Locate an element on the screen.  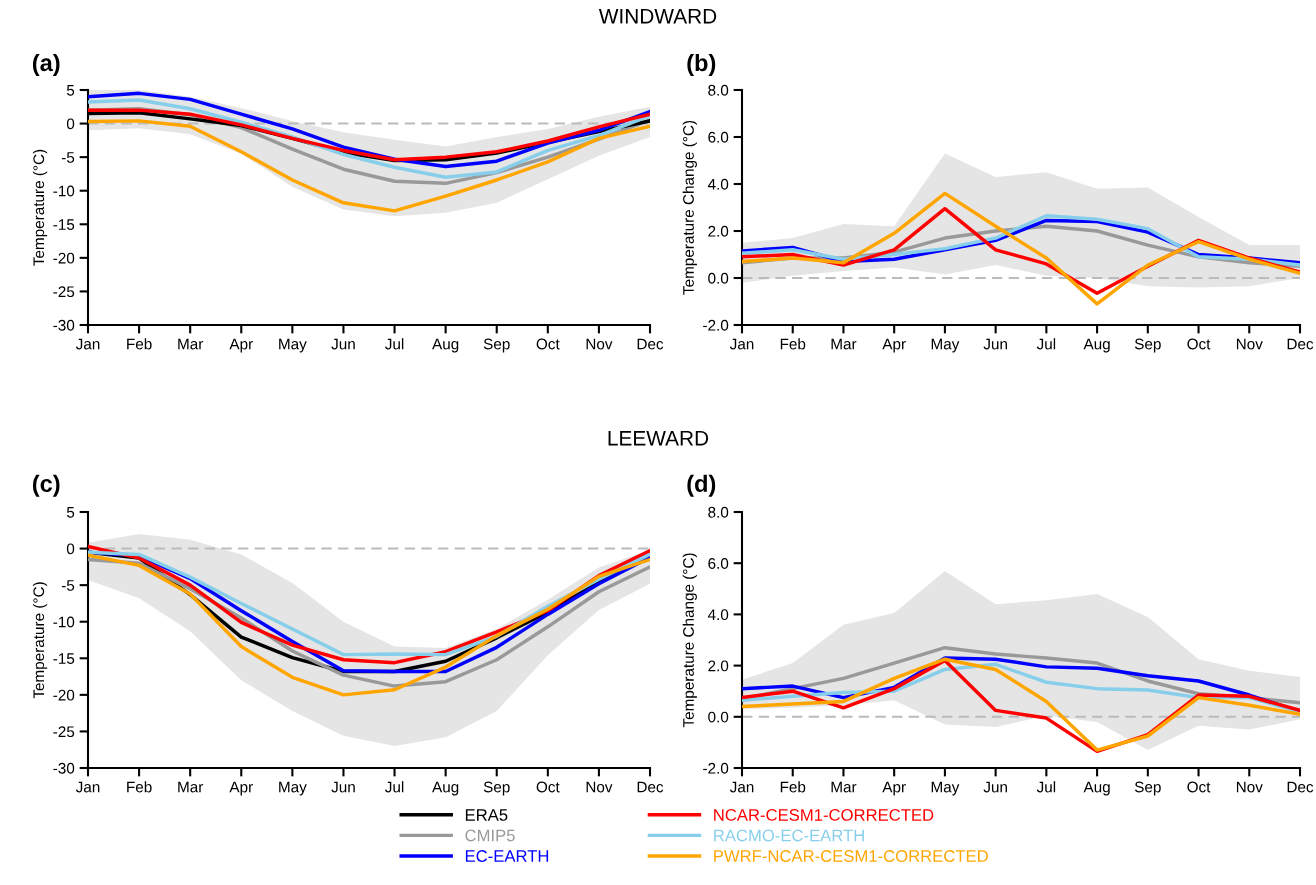
text: (c) is located at coordinates (46, 485).